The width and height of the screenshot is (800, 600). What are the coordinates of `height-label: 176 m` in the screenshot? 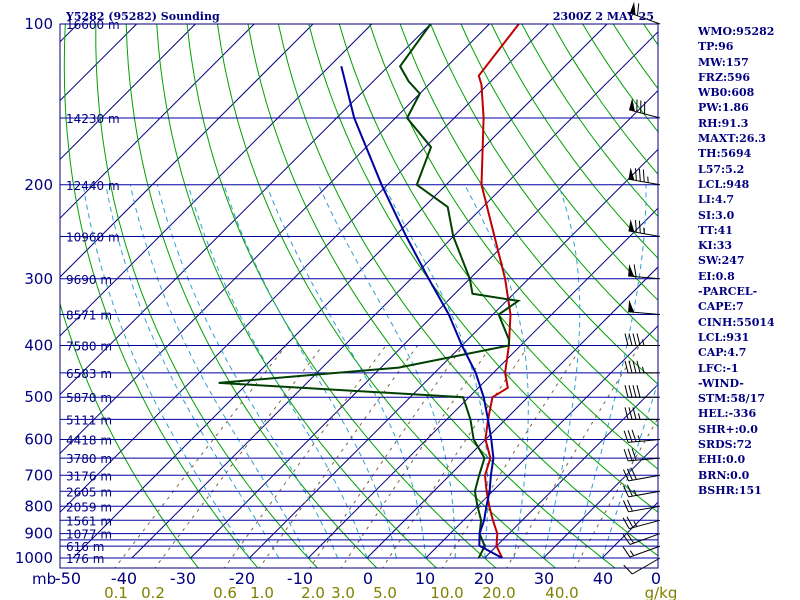 It's located at (85, 559).